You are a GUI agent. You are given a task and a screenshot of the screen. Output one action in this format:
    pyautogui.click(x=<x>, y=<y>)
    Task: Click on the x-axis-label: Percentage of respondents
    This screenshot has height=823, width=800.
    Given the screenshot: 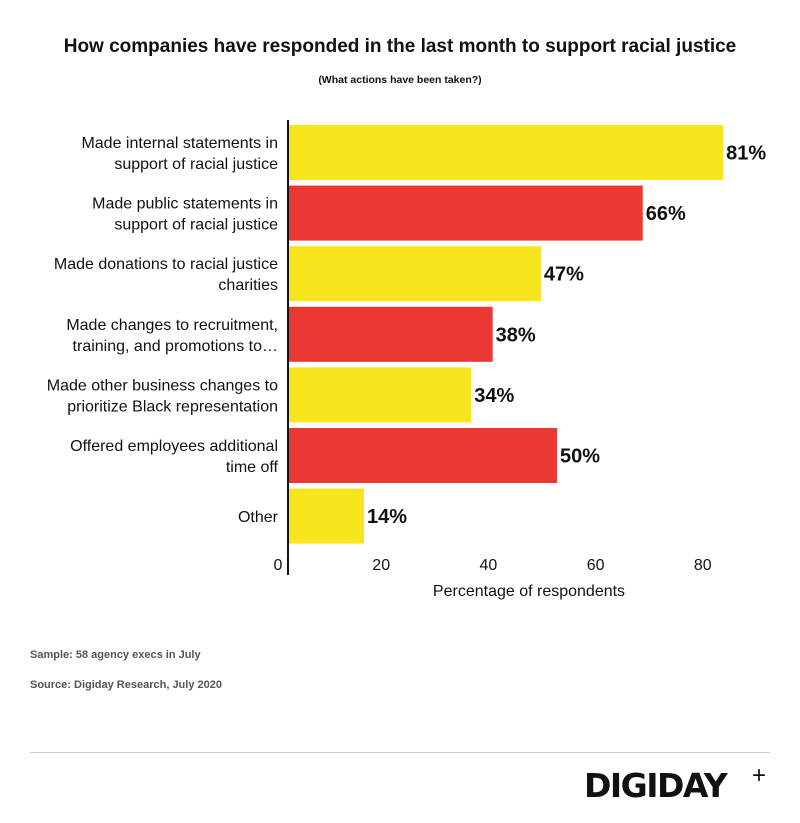 What is the action you would take?
    pyautogui.click(x=529, y=591)
    